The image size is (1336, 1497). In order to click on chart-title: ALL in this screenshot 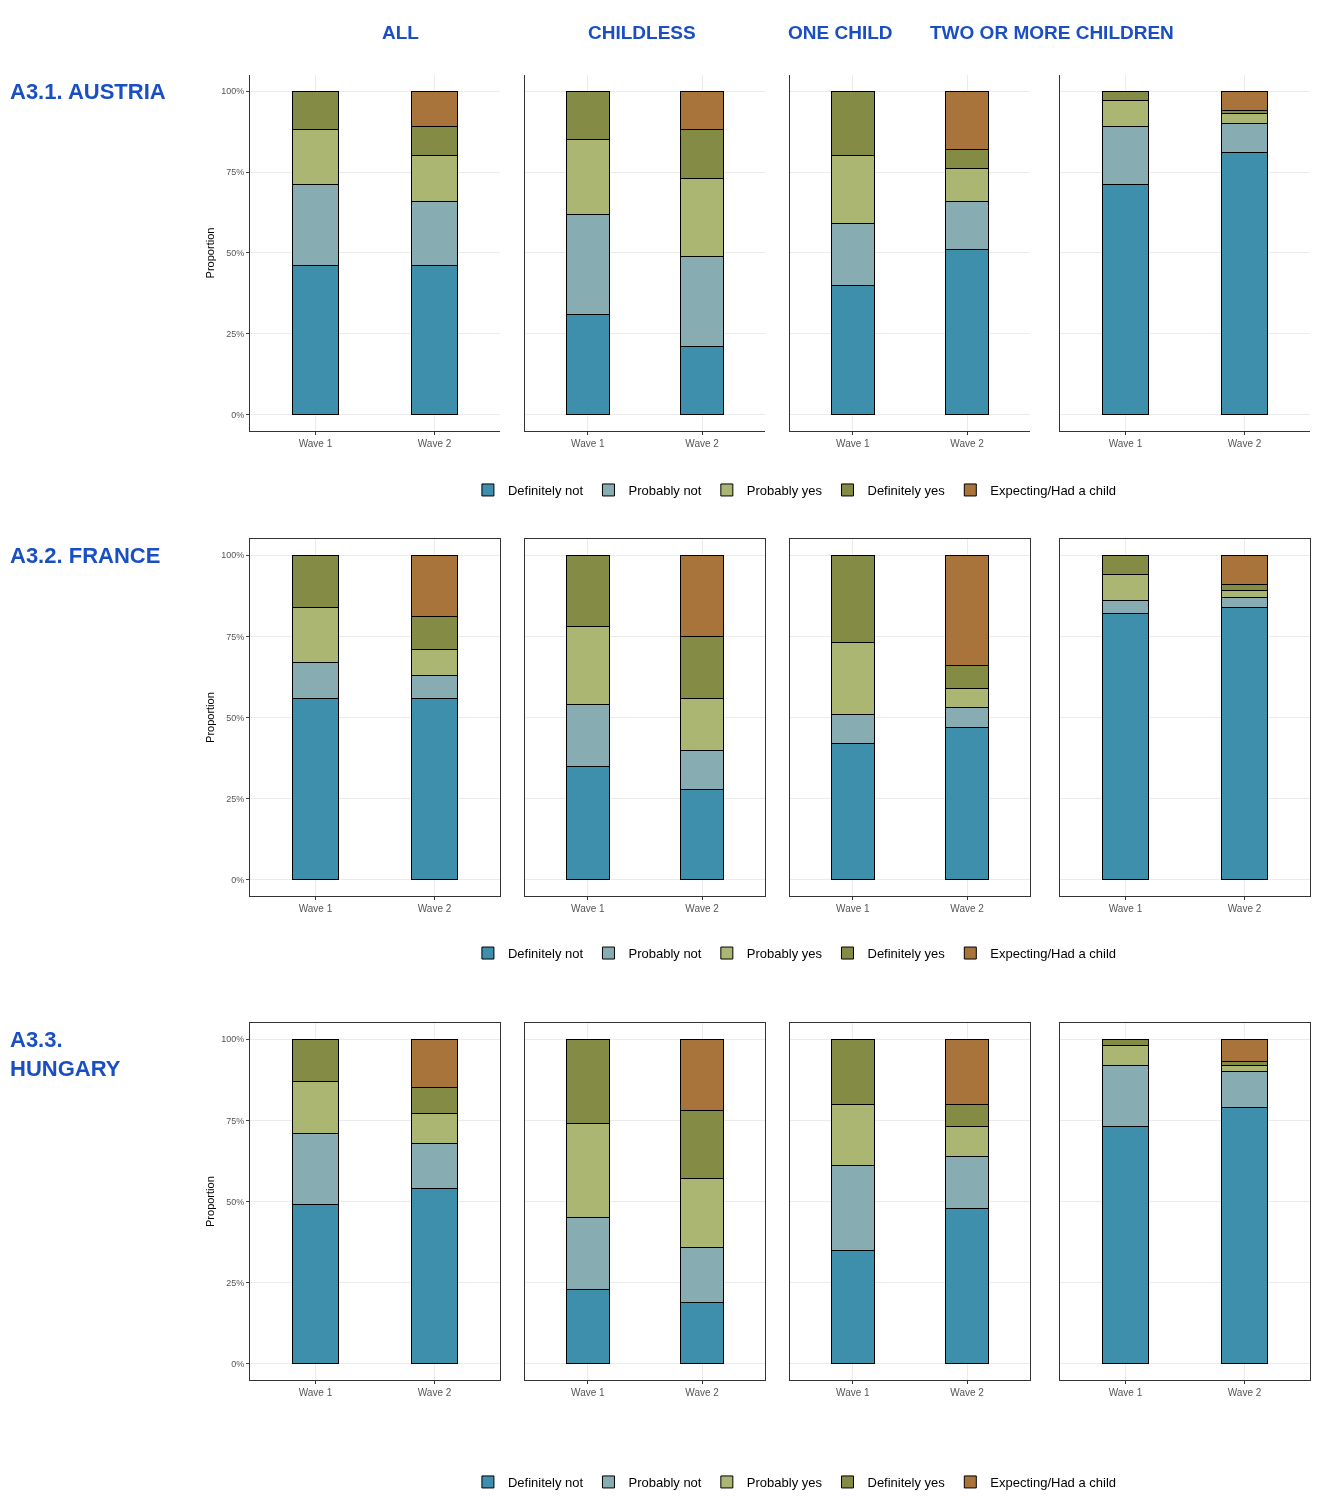, I will do `click(401, 32)`.